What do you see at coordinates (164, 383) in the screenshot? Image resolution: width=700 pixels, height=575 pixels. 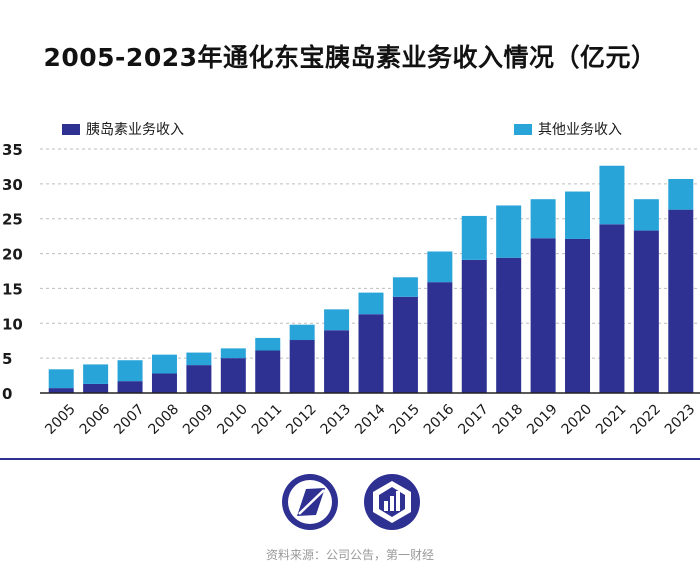 I see `bar-insulin-2008` at bounding box center [164, 383].